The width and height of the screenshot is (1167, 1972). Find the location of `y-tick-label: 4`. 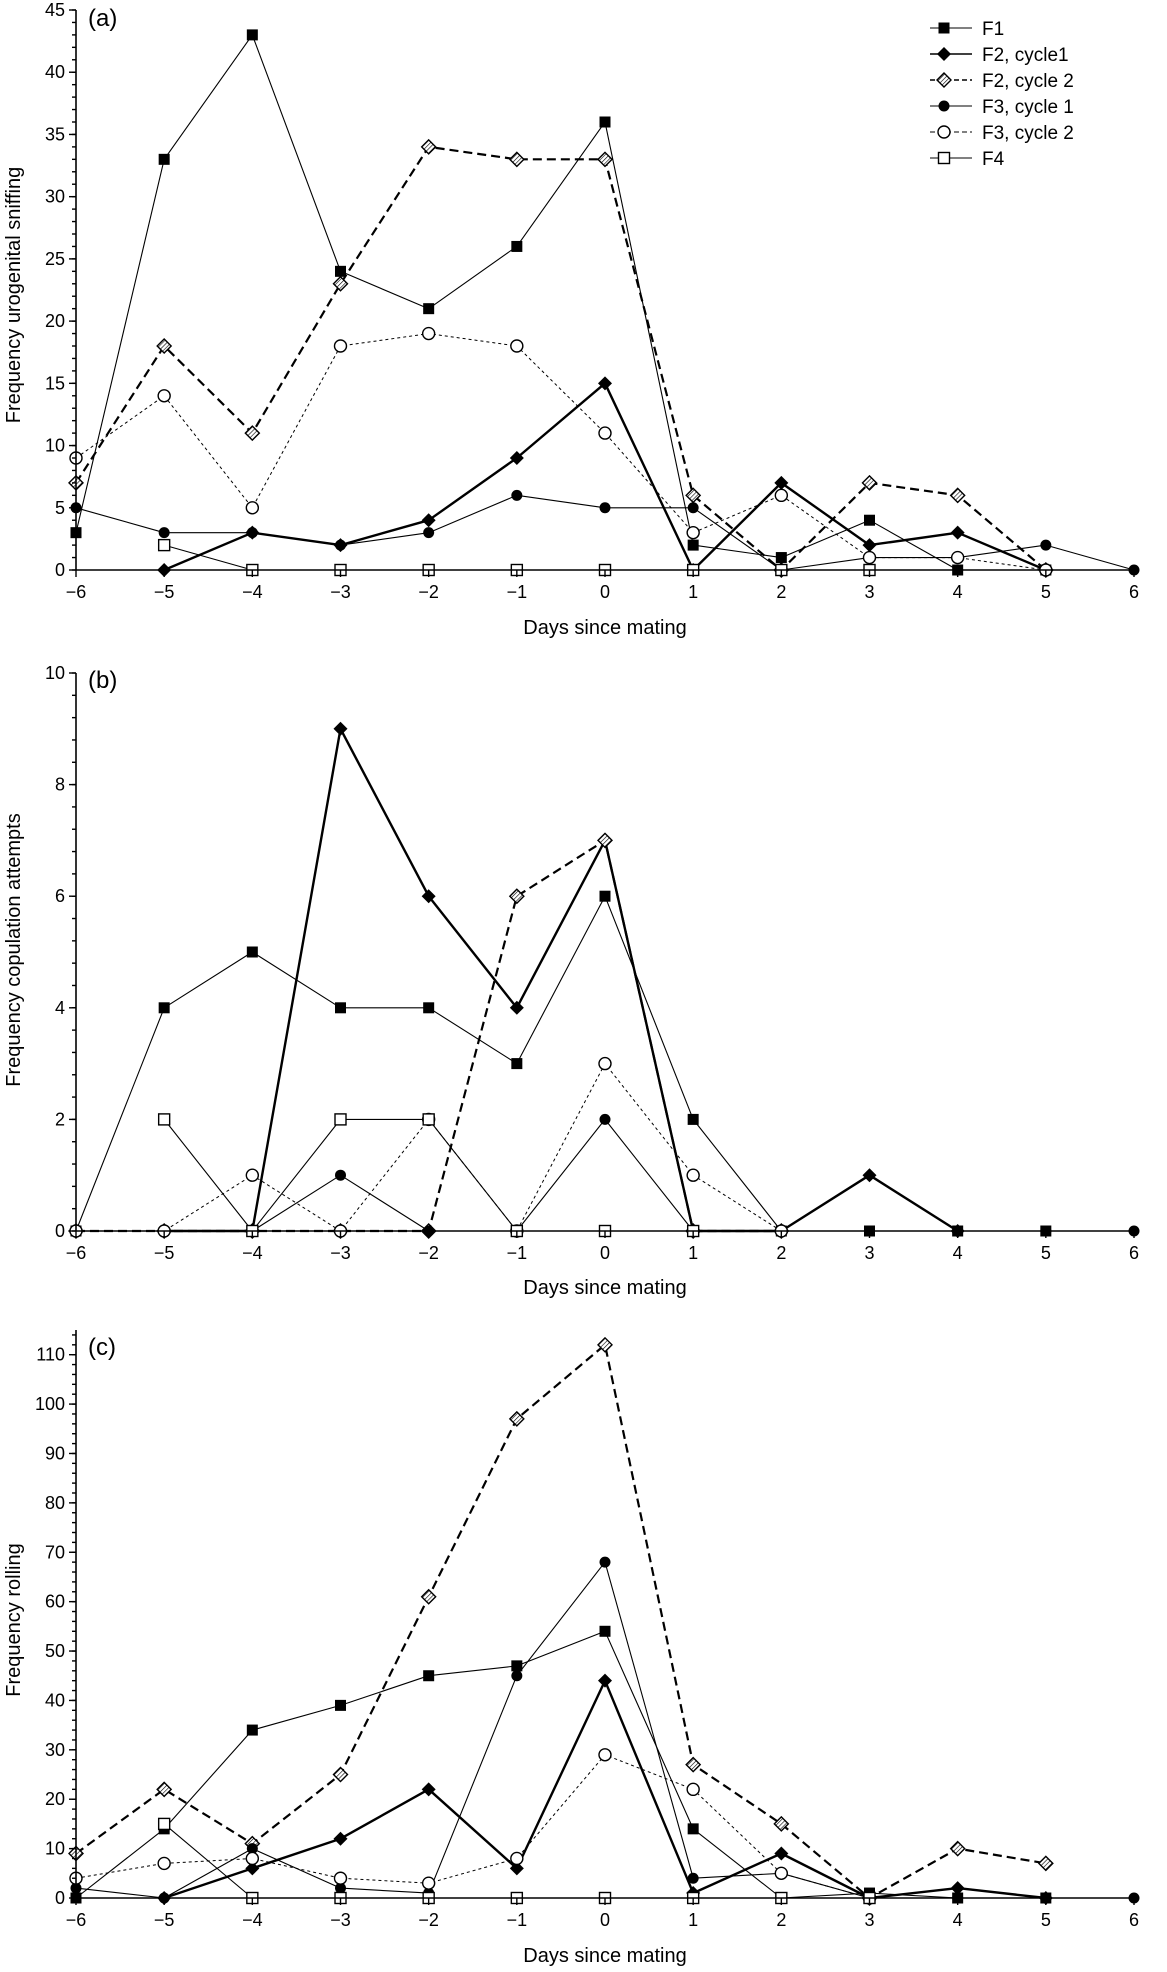

y-tick-label: 4 is located at coordinates (60, 1008).